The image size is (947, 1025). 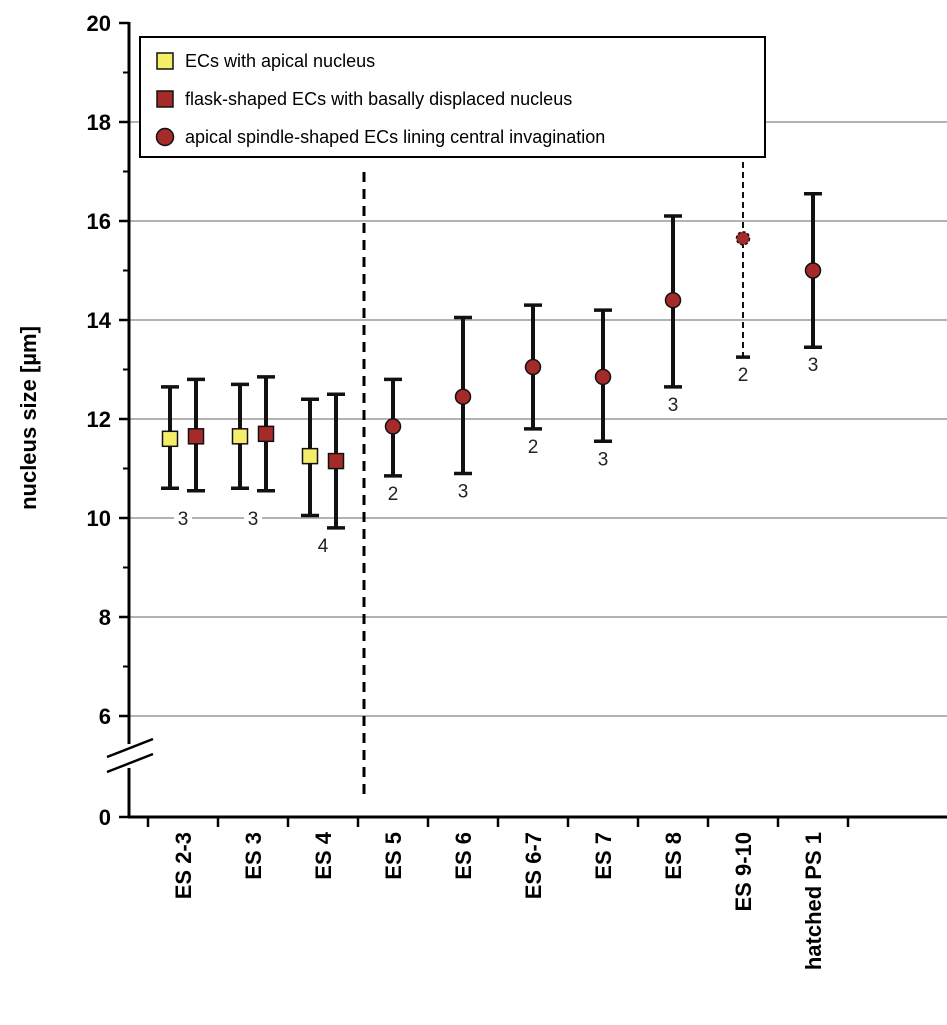 I want to click on legend-box, so click(x=452, y=97).